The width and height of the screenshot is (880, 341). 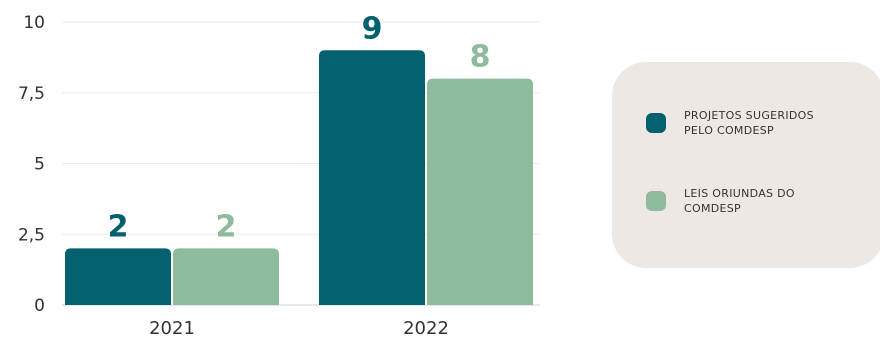 I want to click on x-category-label: 2021, so click(x=172, y=328).